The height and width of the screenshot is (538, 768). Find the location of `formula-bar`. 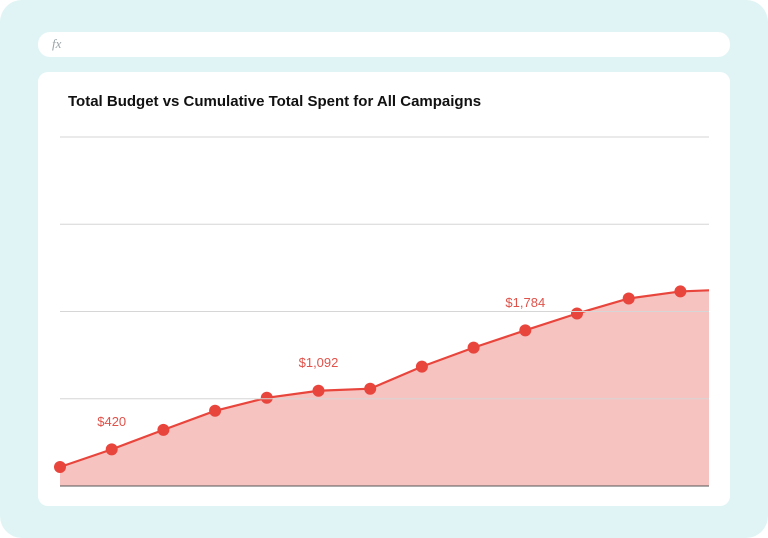

formula-bar is located at coordinates (384, 44).